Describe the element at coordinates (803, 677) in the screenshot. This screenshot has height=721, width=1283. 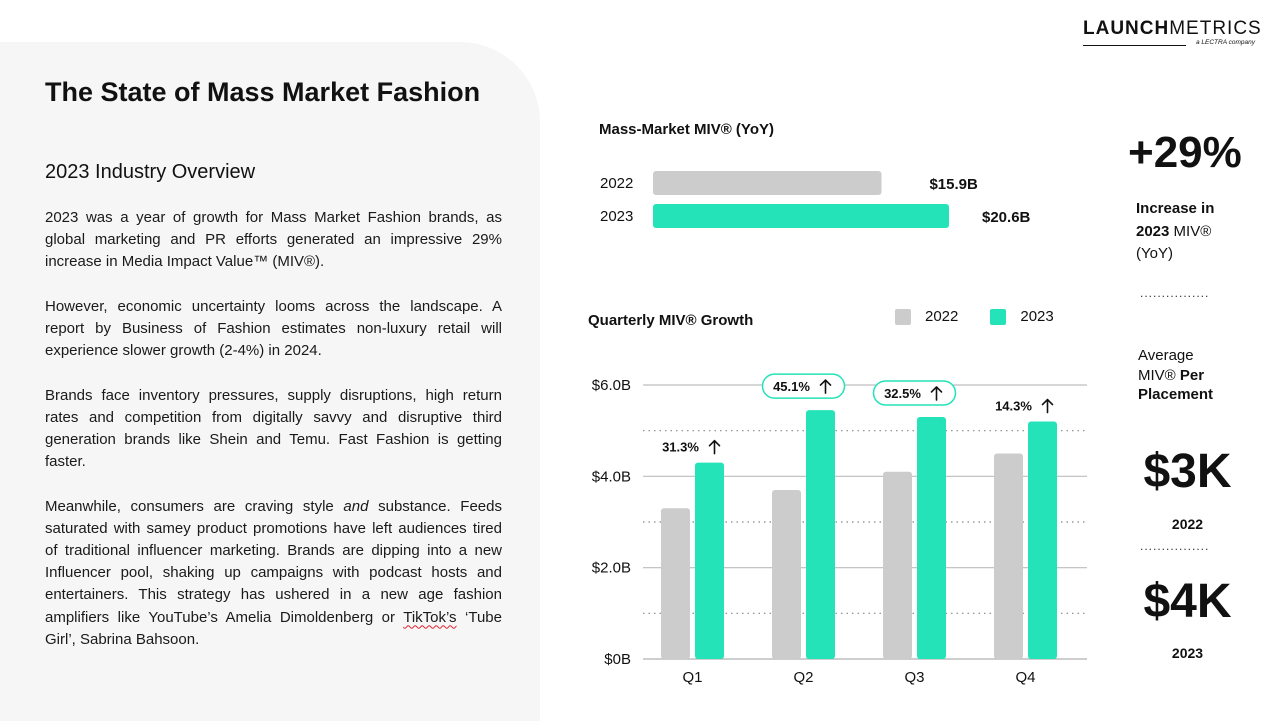
I see `x-tick-label-Q2: Q2` at that location.